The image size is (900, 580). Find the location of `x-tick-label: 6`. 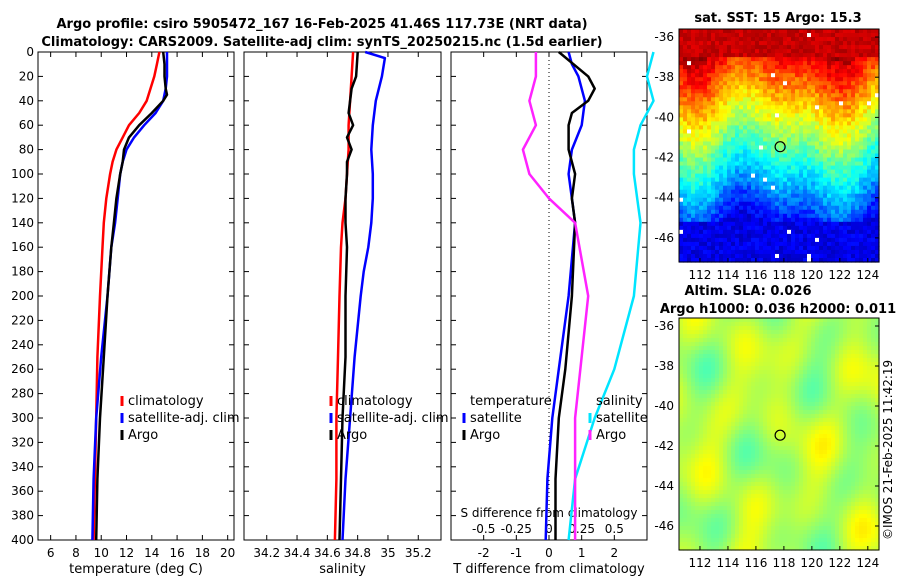

x-tick-label: 6 is located at coordinates (51, 553).